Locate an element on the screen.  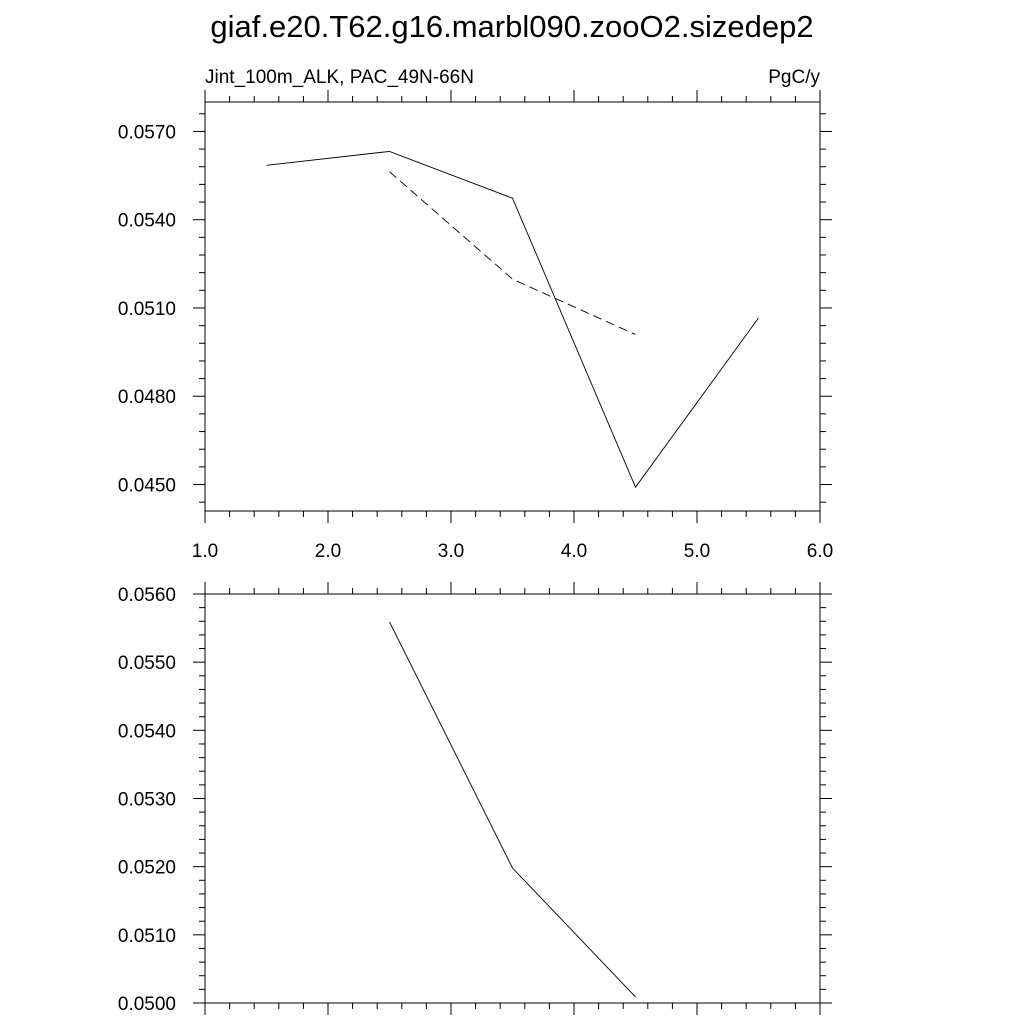
top-y-tick-label: 0.0450 is located at coordinates (147, 486).